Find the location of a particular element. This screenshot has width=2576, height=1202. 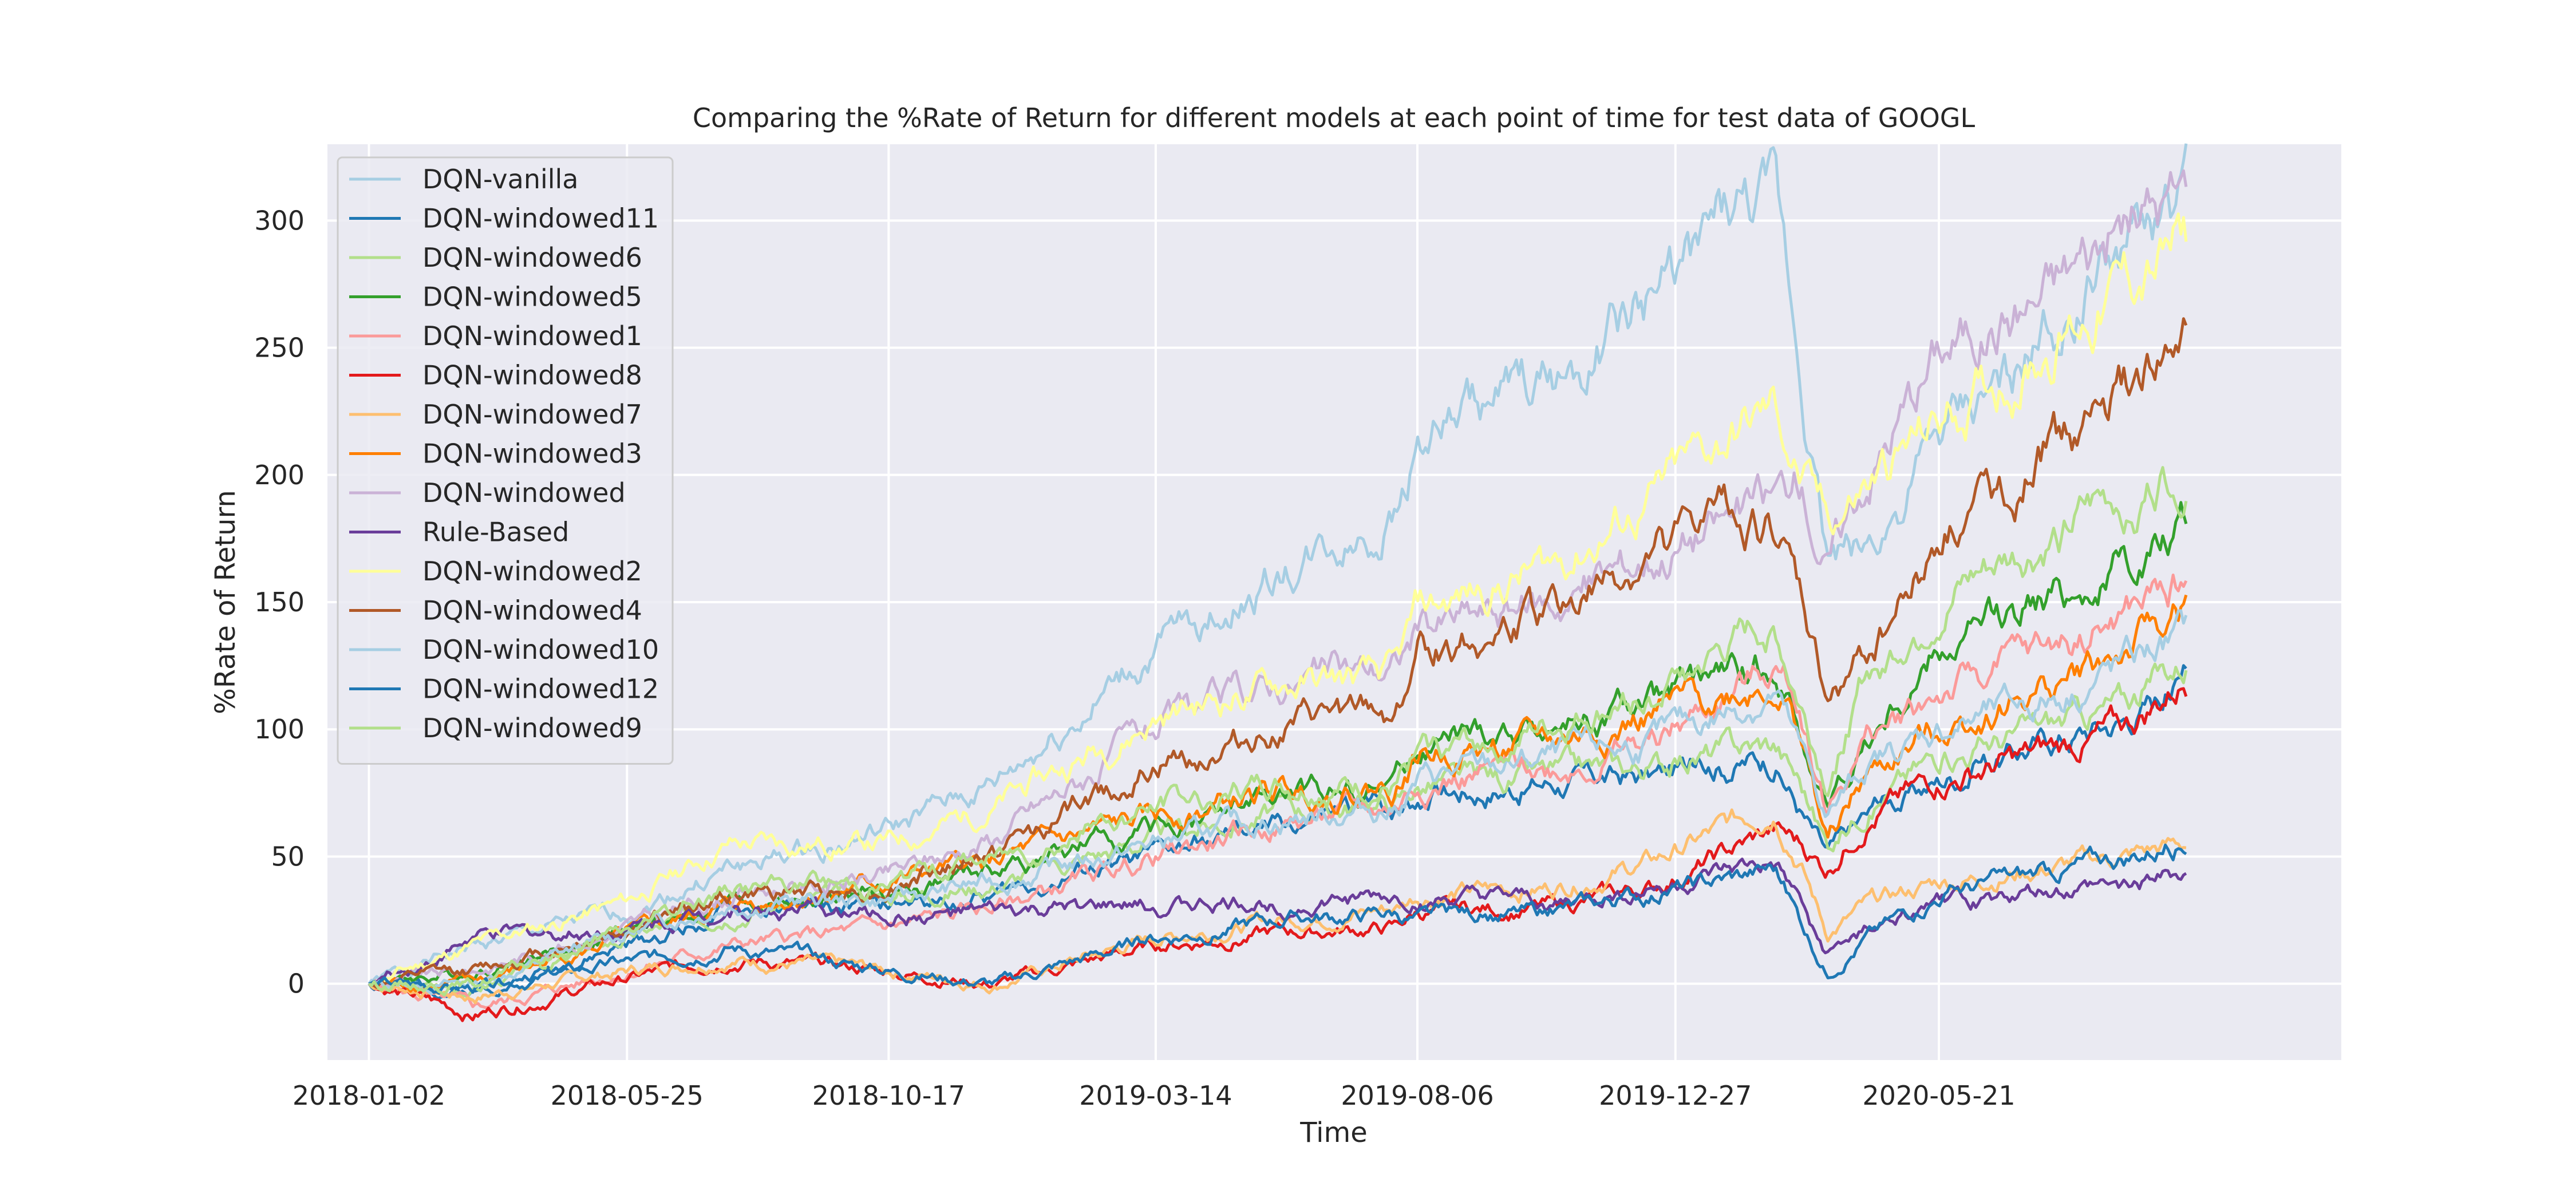

x-tick-label: 2020-05-21 is located at coordinates (1938, 1096).